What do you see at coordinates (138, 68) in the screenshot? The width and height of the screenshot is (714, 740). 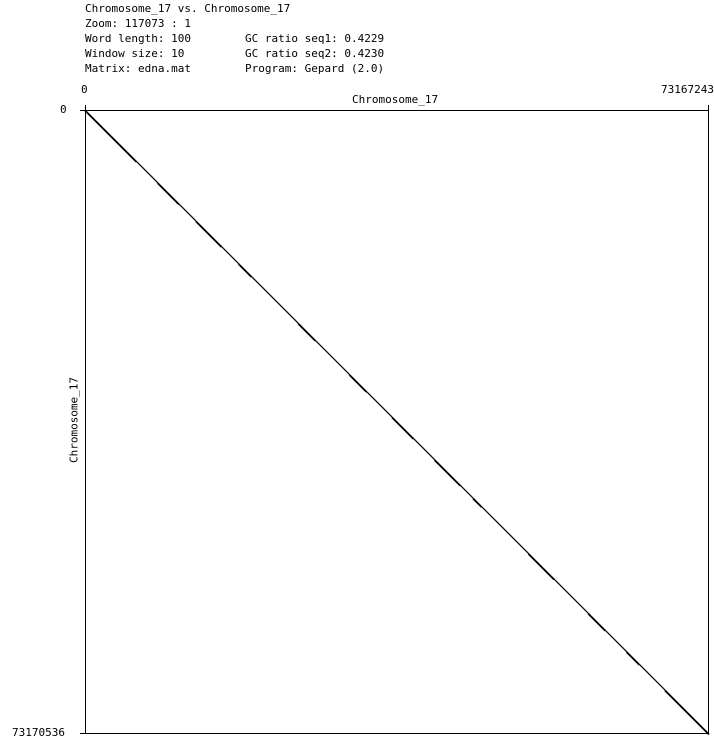 I see `matrix-info: Matrix: edna.mat` at bounding box center [138, 68].